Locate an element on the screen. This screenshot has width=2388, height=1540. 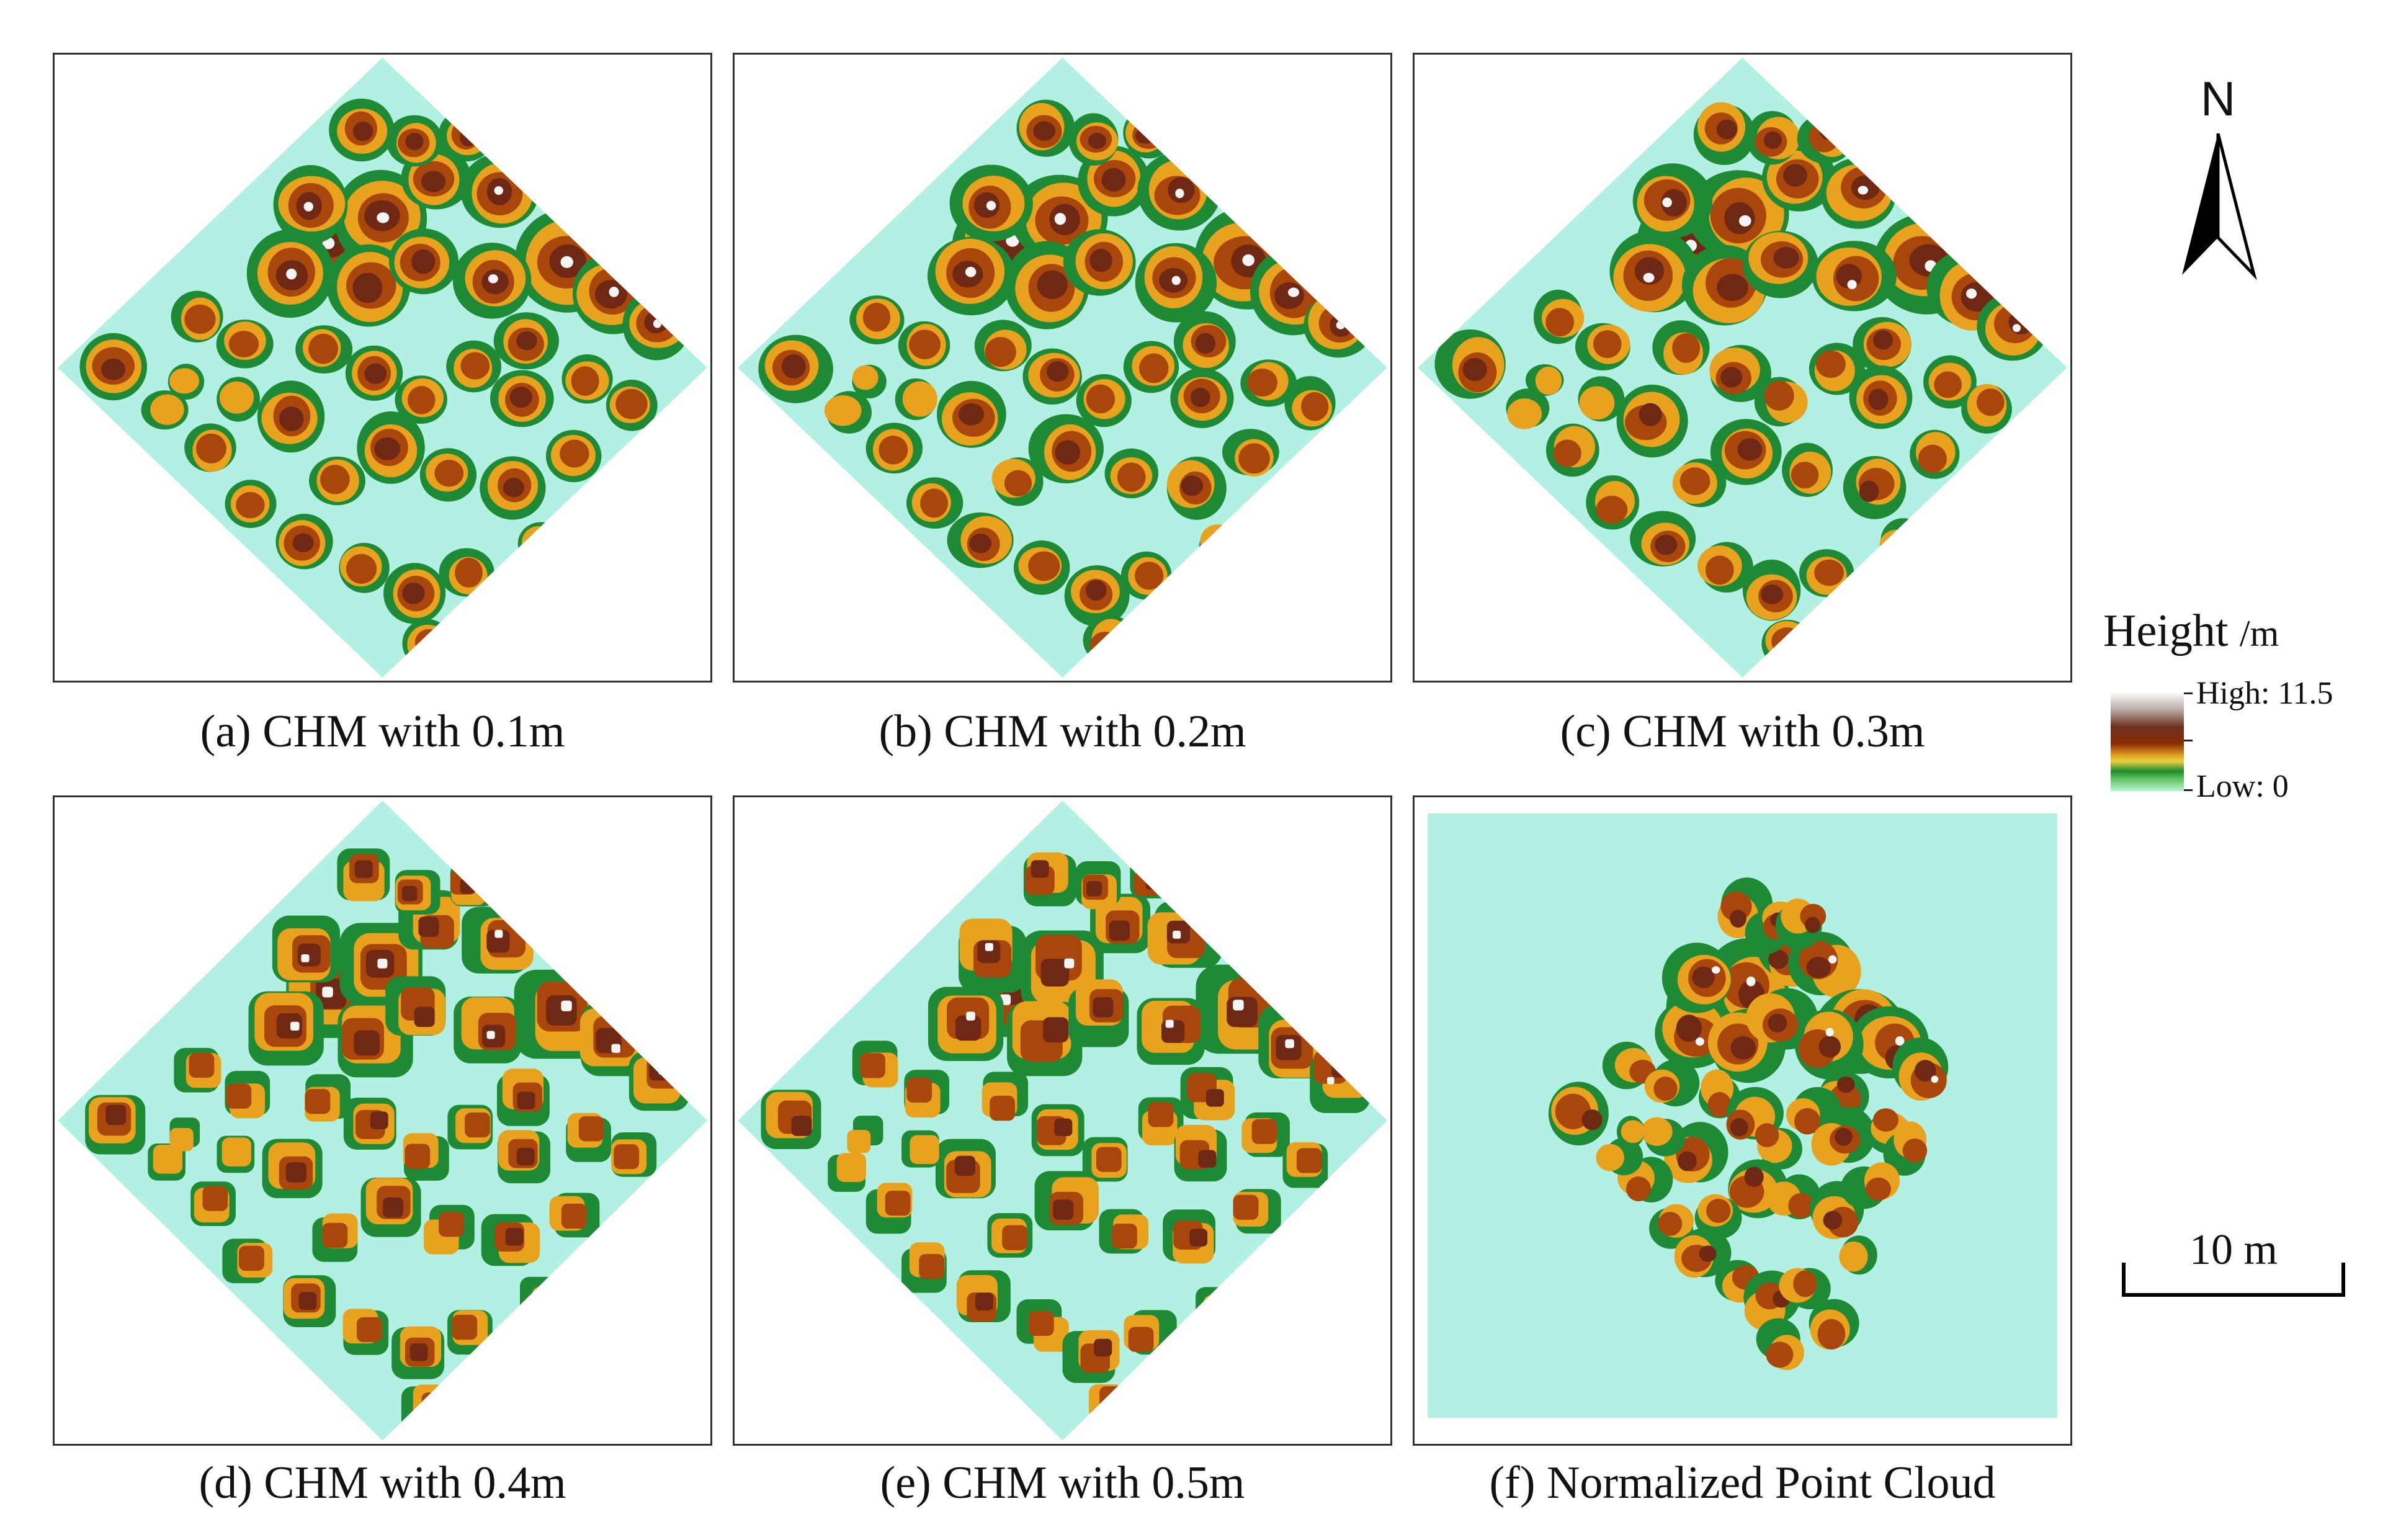
legend-low-label: Low: 0 is located at coordinates (2242, 786).